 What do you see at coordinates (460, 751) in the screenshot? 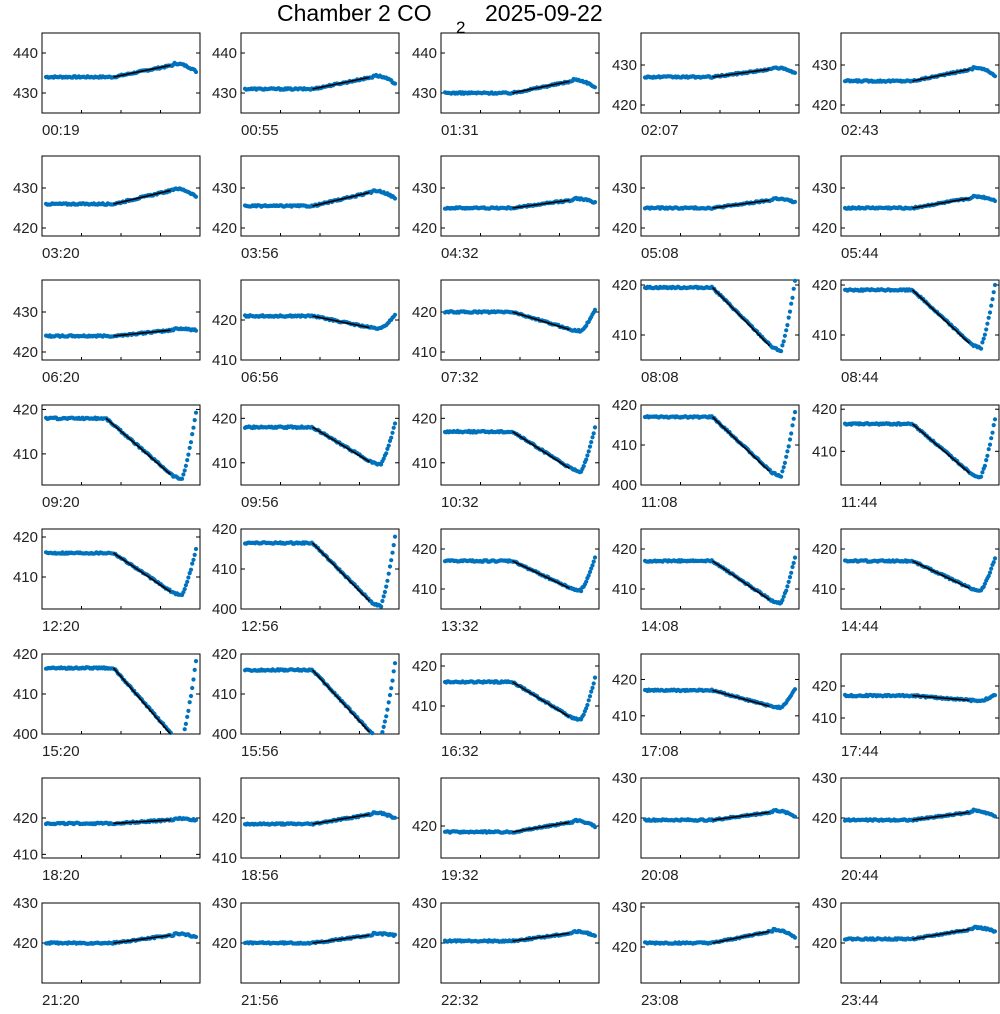
I see `panel-time-label: 16:32` at bounding box center [460, 751].